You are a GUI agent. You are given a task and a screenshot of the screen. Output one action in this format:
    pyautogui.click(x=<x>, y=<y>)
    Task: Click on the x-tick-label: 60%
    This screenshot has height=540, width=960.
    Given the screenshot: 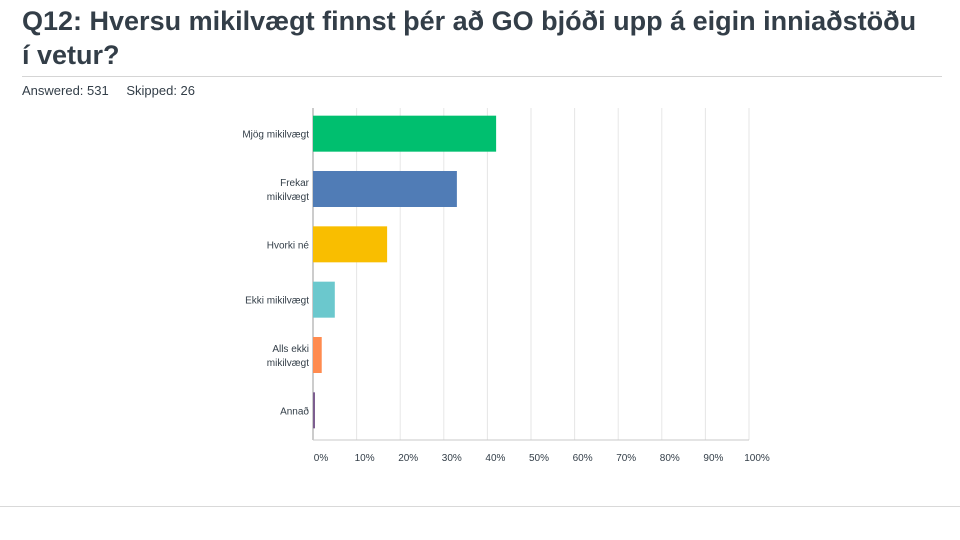 What is the action you would take?
    pyautogui.click(x=583, y=458)
    